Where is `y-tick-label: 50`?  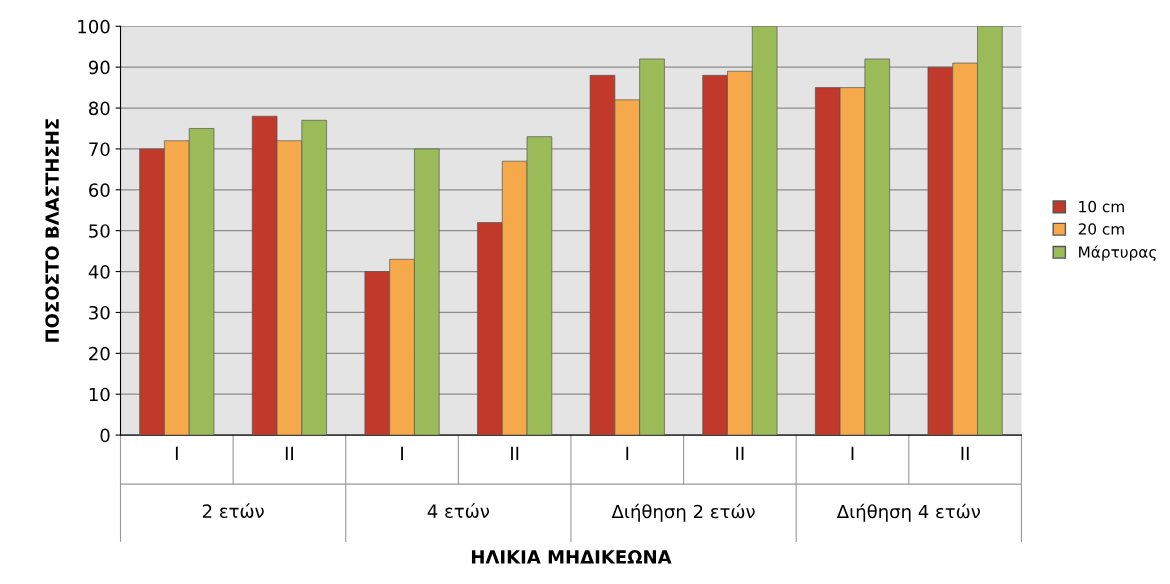
y-tick-label: 50 is located at coordinates (99, 231).